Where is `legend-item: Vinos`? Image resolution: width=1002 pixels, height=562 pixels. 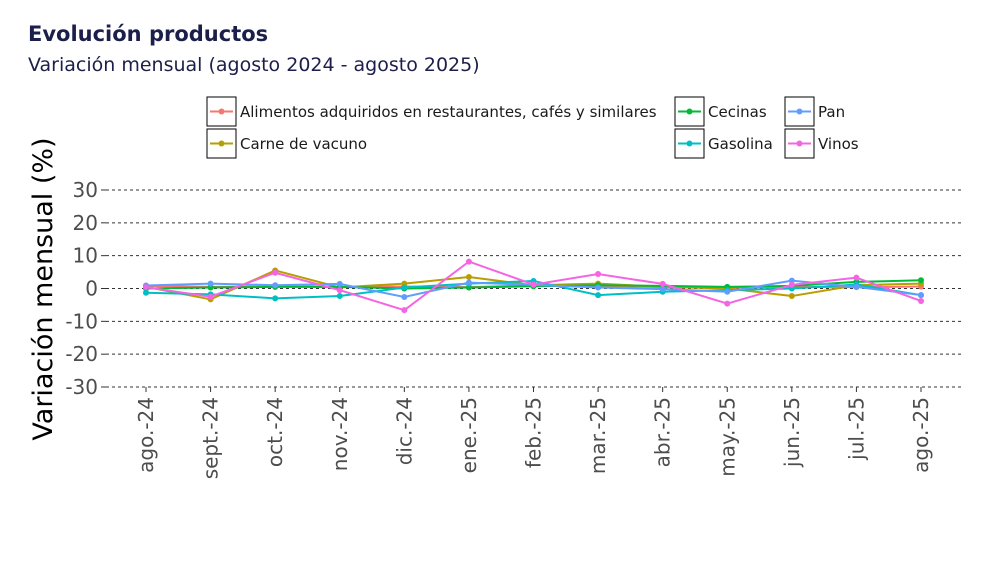 legend-item: Vinos is located at coordinates (821, 143).